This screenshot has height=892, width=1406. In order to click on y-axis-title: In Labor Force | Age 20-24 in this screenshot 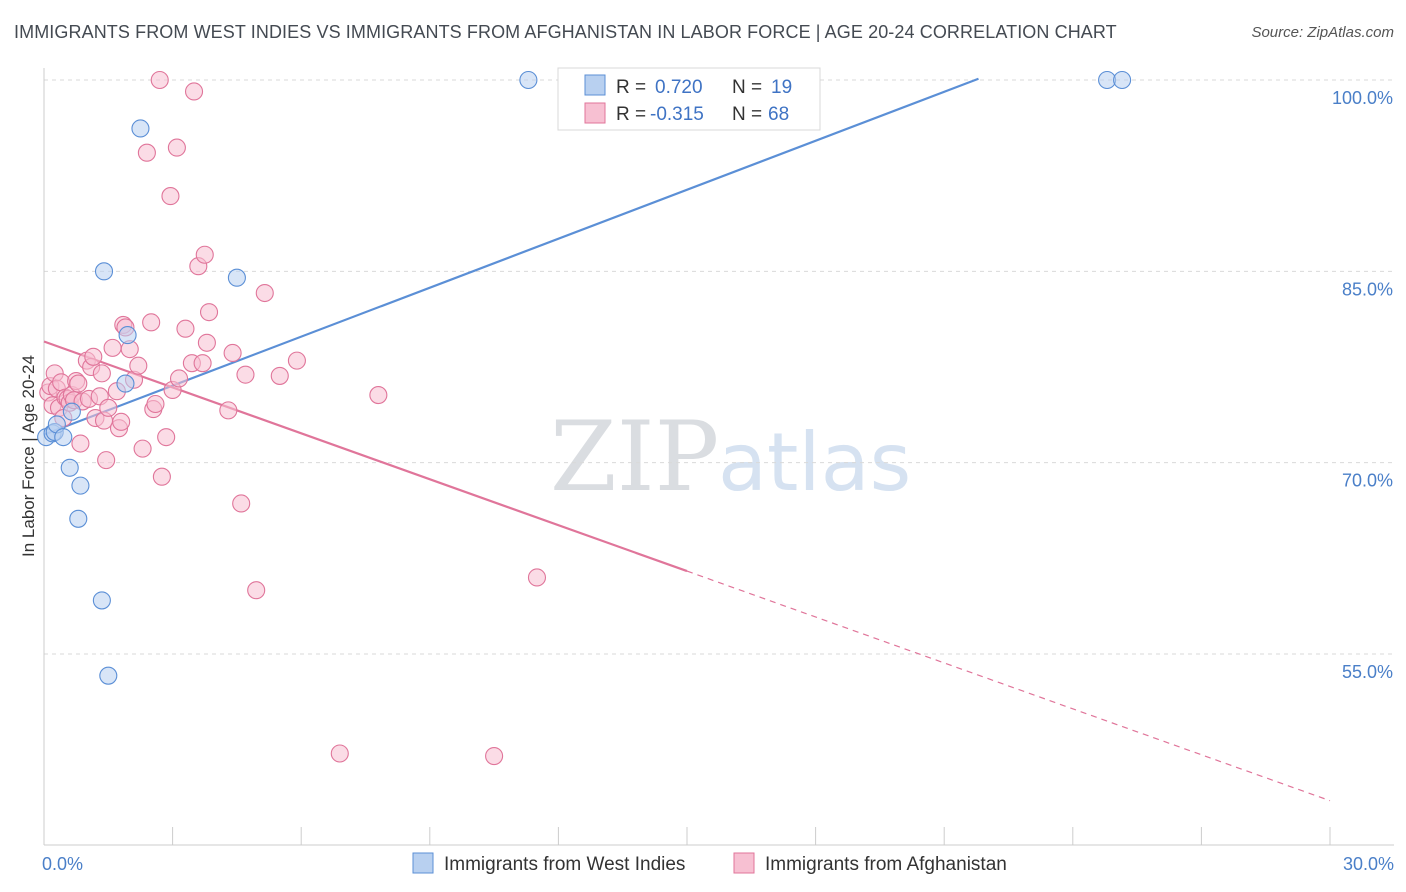, I will do `click(28, 456)`.